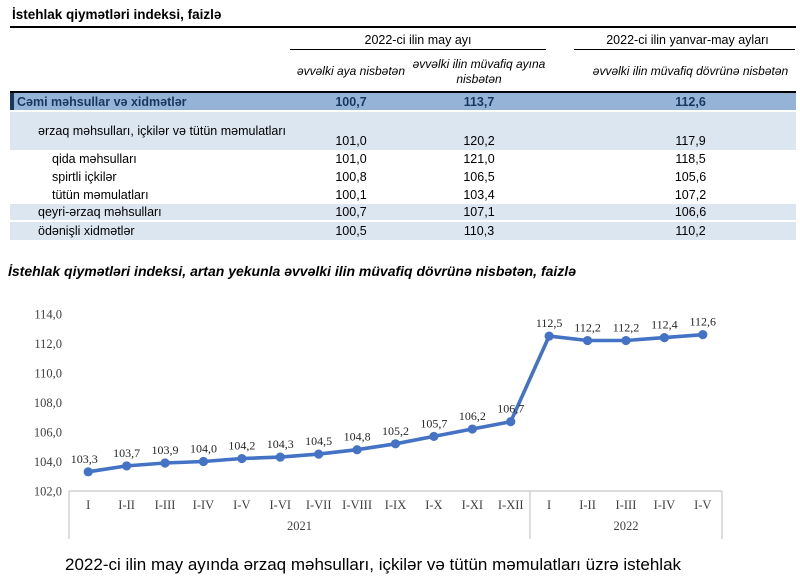 This screenshot has height=587, width=800. I want to click on svg-text: I-VI, so click(281, 505).